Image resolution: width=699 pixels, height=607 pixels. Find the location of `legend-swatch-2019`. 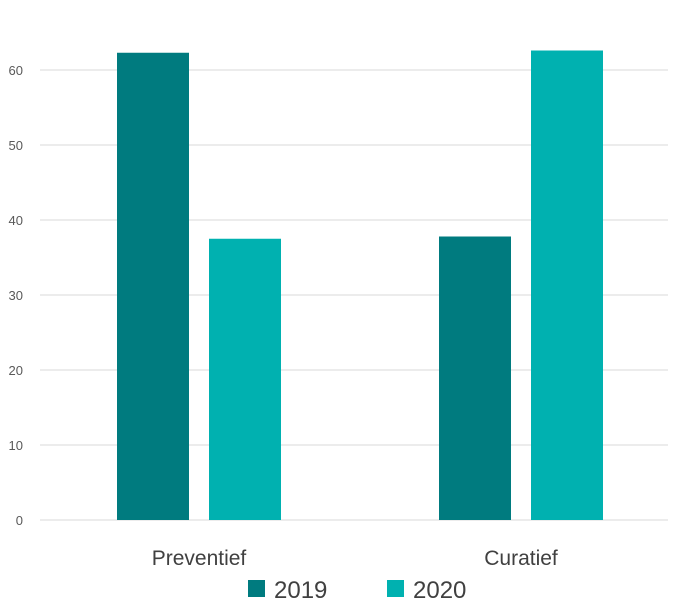

legend-swatch-2019 is located at coordinates (256, 588).